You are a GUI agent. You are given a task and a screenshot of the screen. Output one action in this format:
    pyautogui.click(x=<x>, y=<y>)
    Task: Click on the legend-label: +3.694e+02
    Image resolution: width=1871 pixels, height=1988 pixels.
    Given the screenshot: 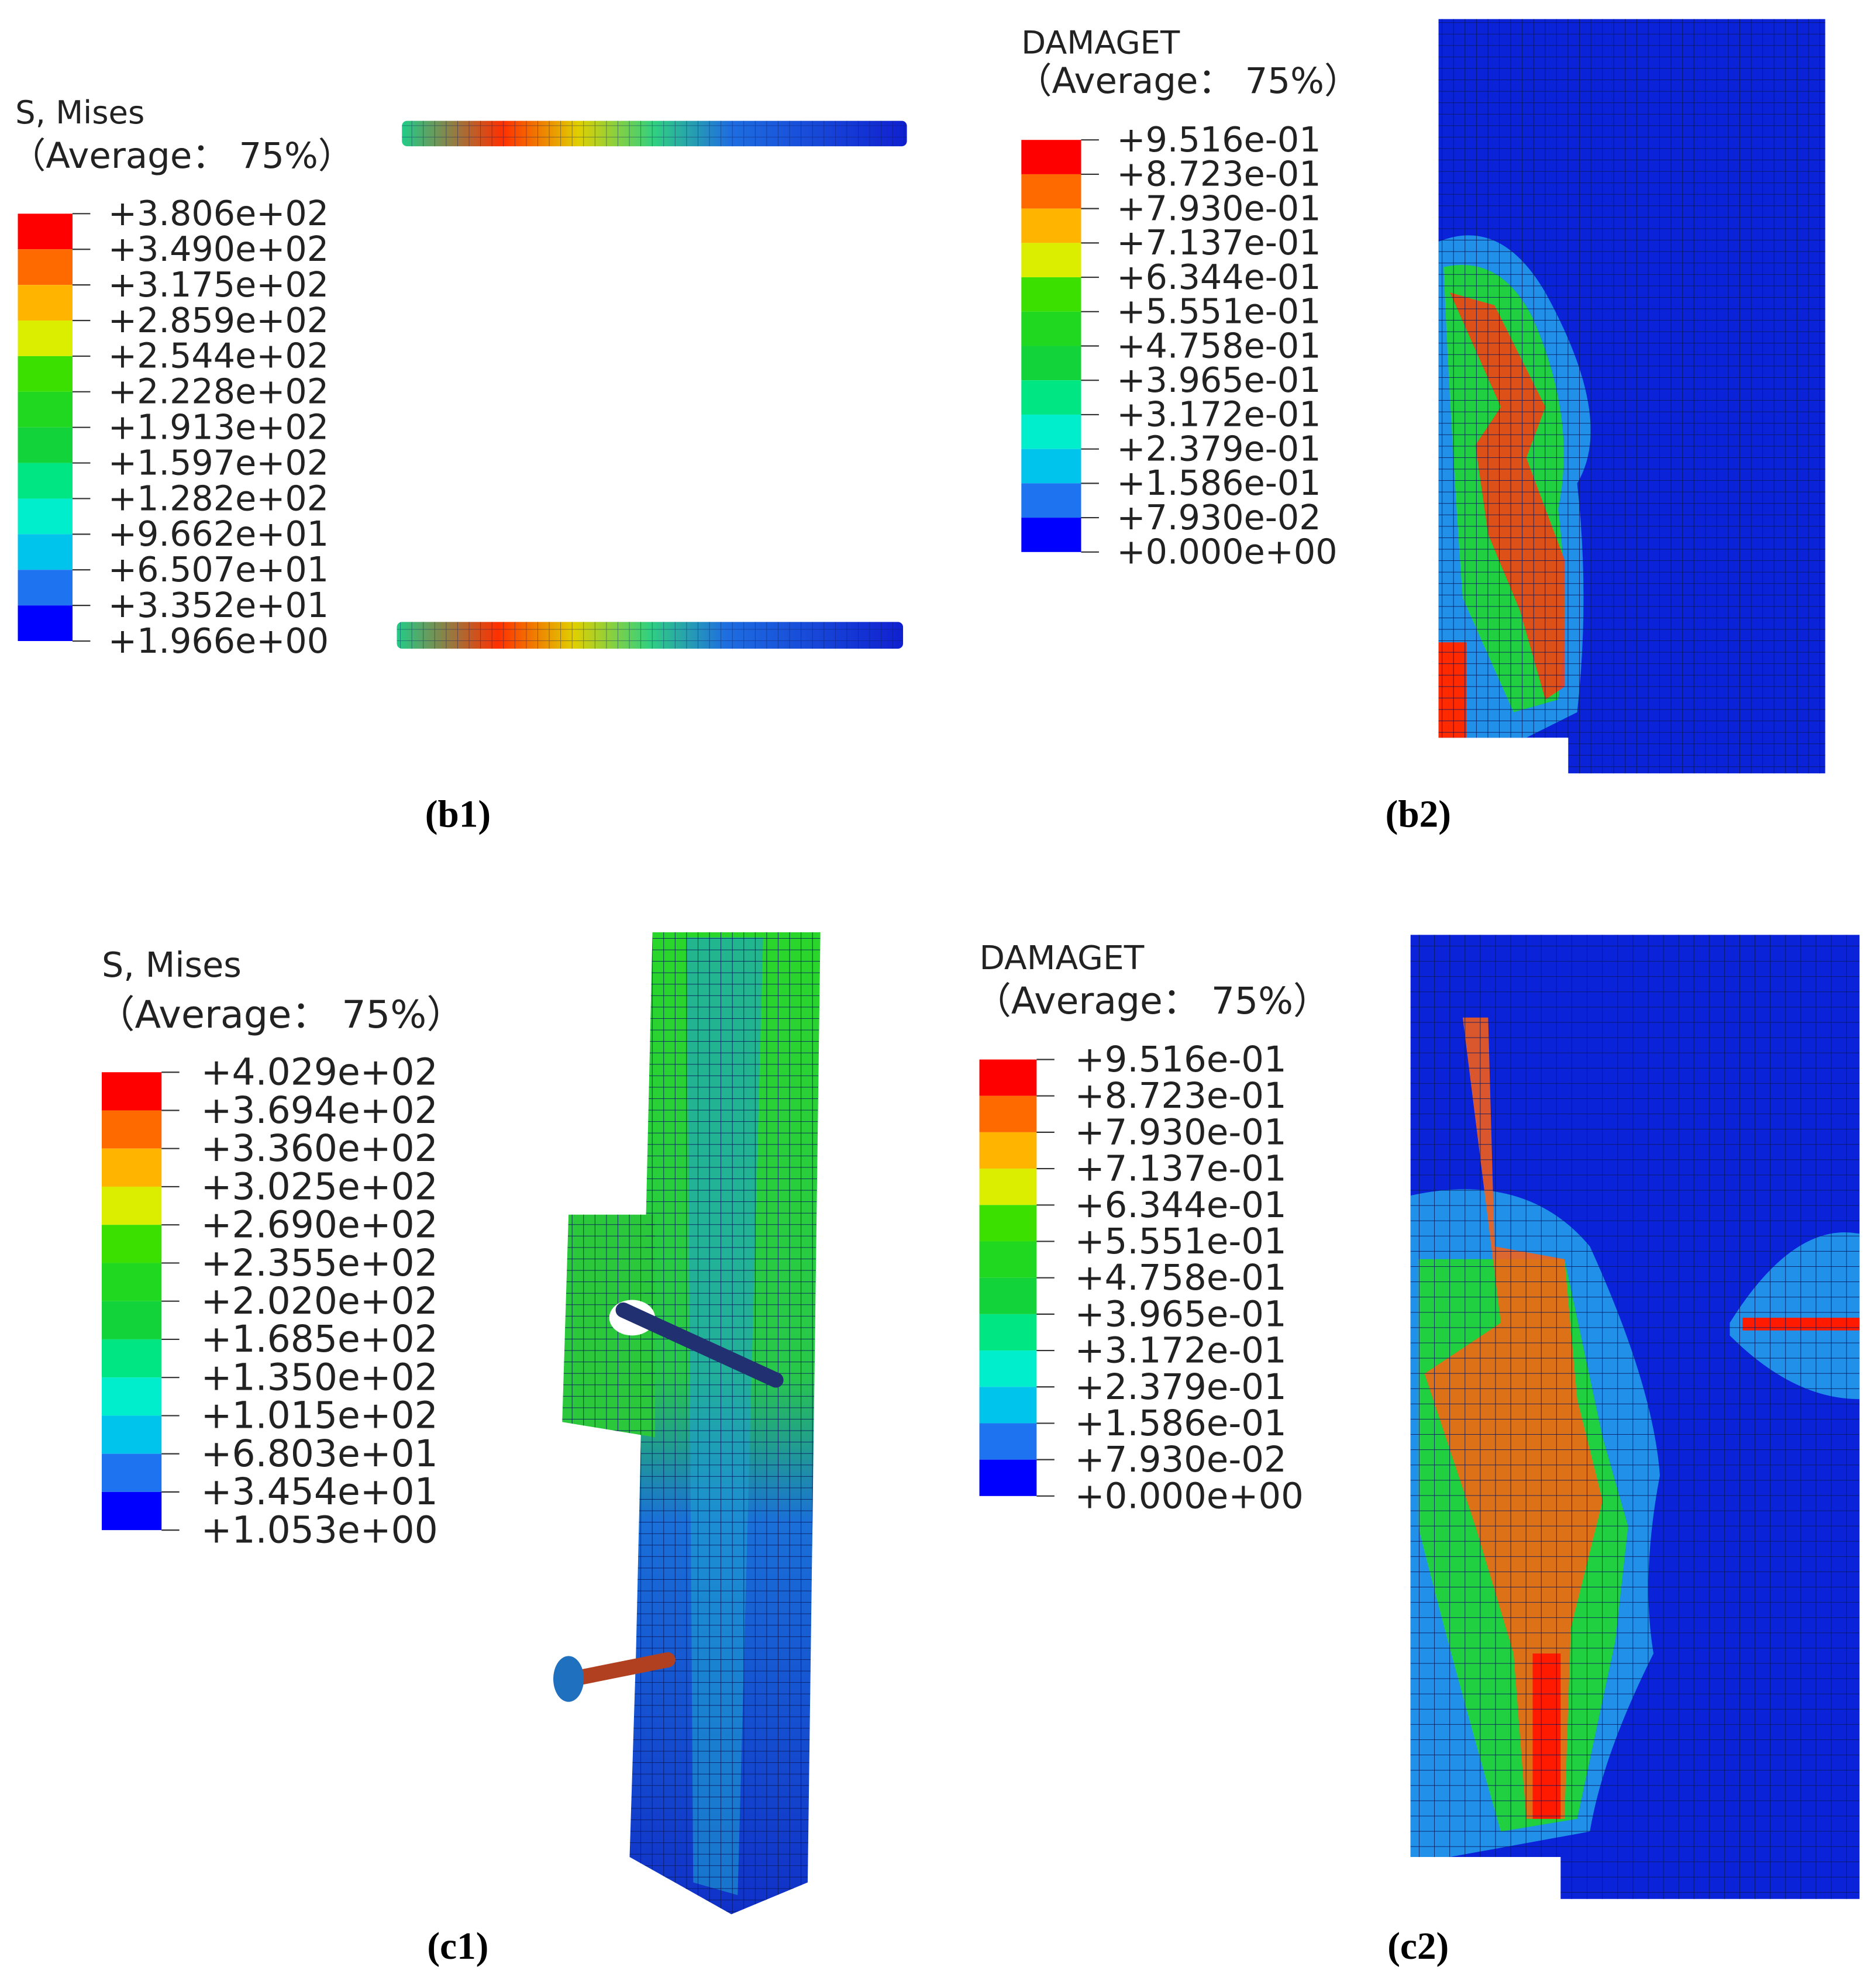 What is the action you would take?
    pyautogui.click(x=319, y=1110)
    